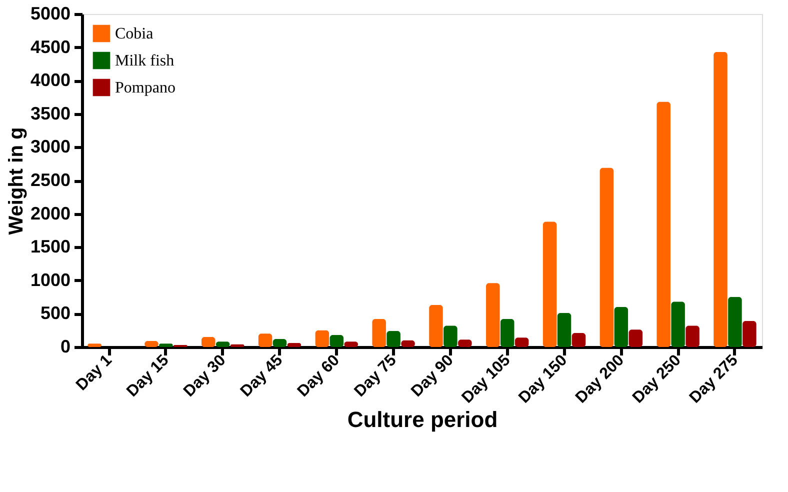  Describe the element at coordinates (50, 213) in the screenshot. I see `y-tick-label: 2000` at that location.